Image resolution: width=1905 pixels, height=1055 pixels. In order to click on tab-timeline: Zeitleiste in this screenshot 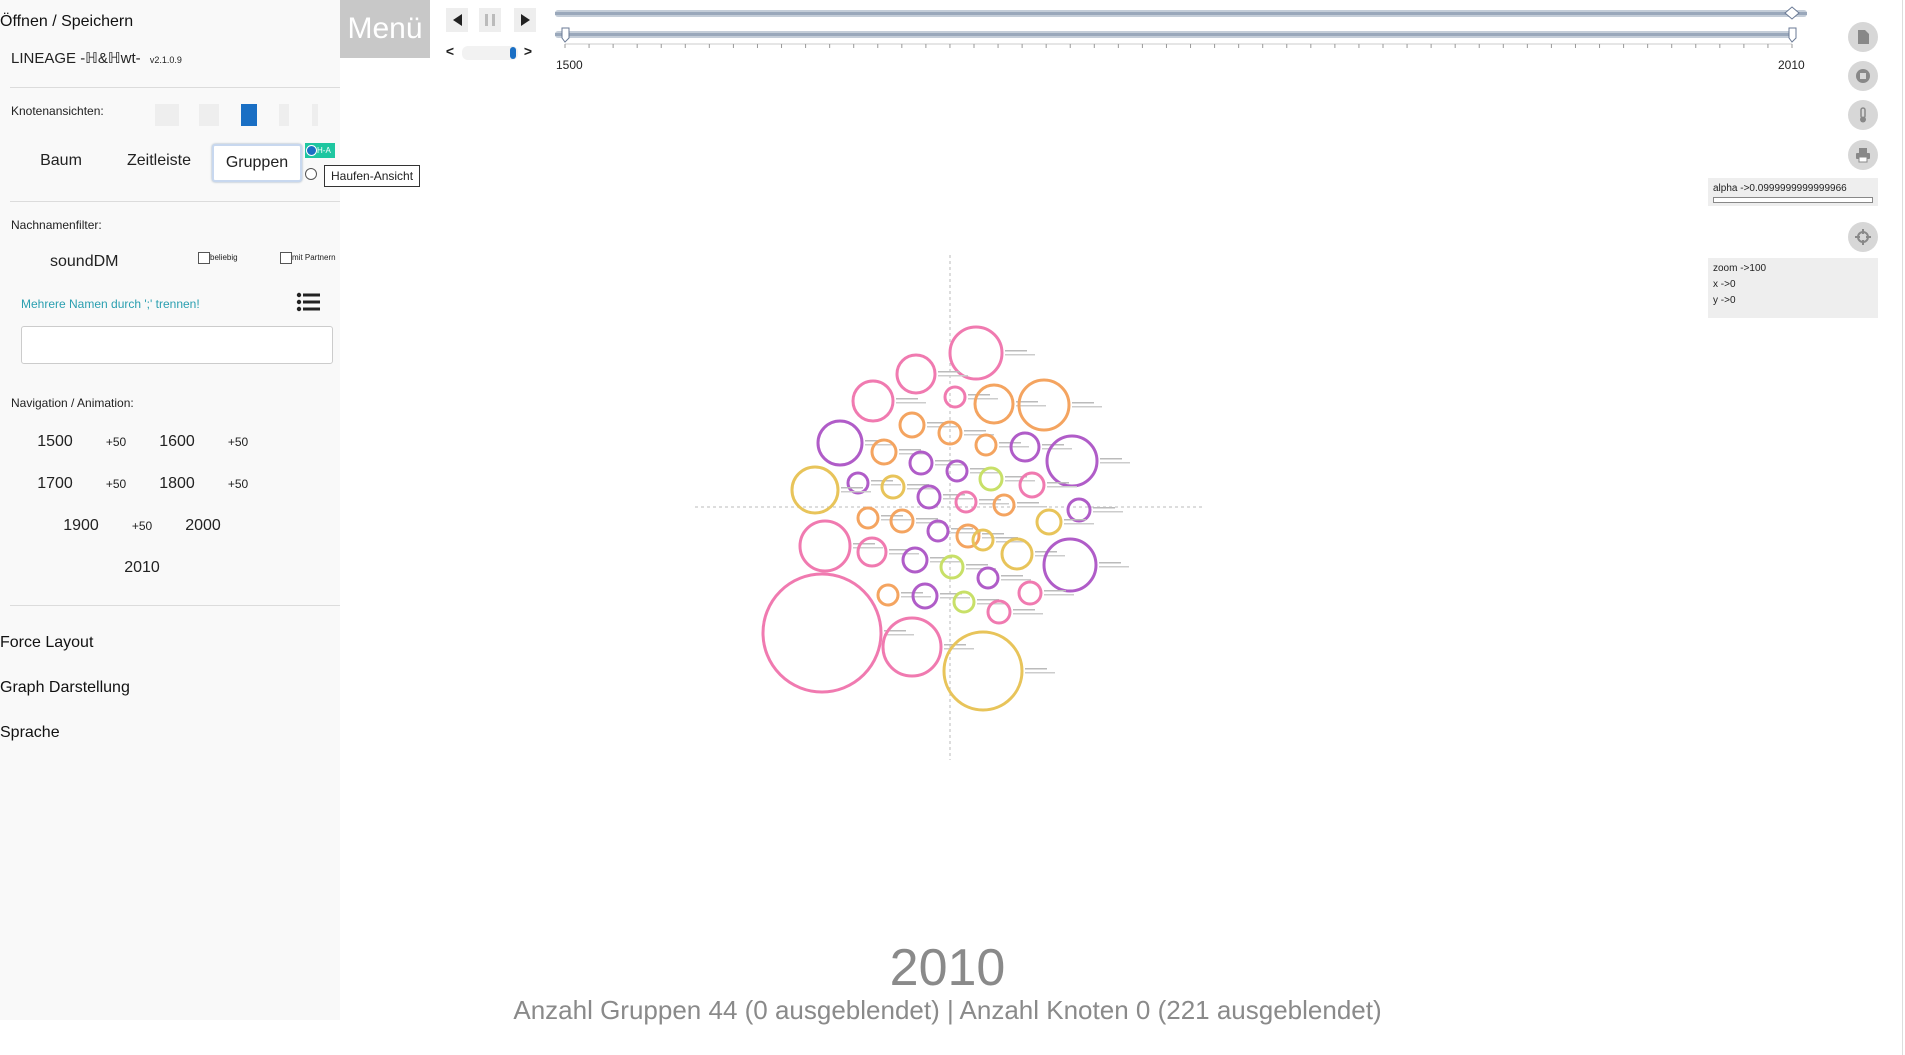, I will do `click(159, 160)`.